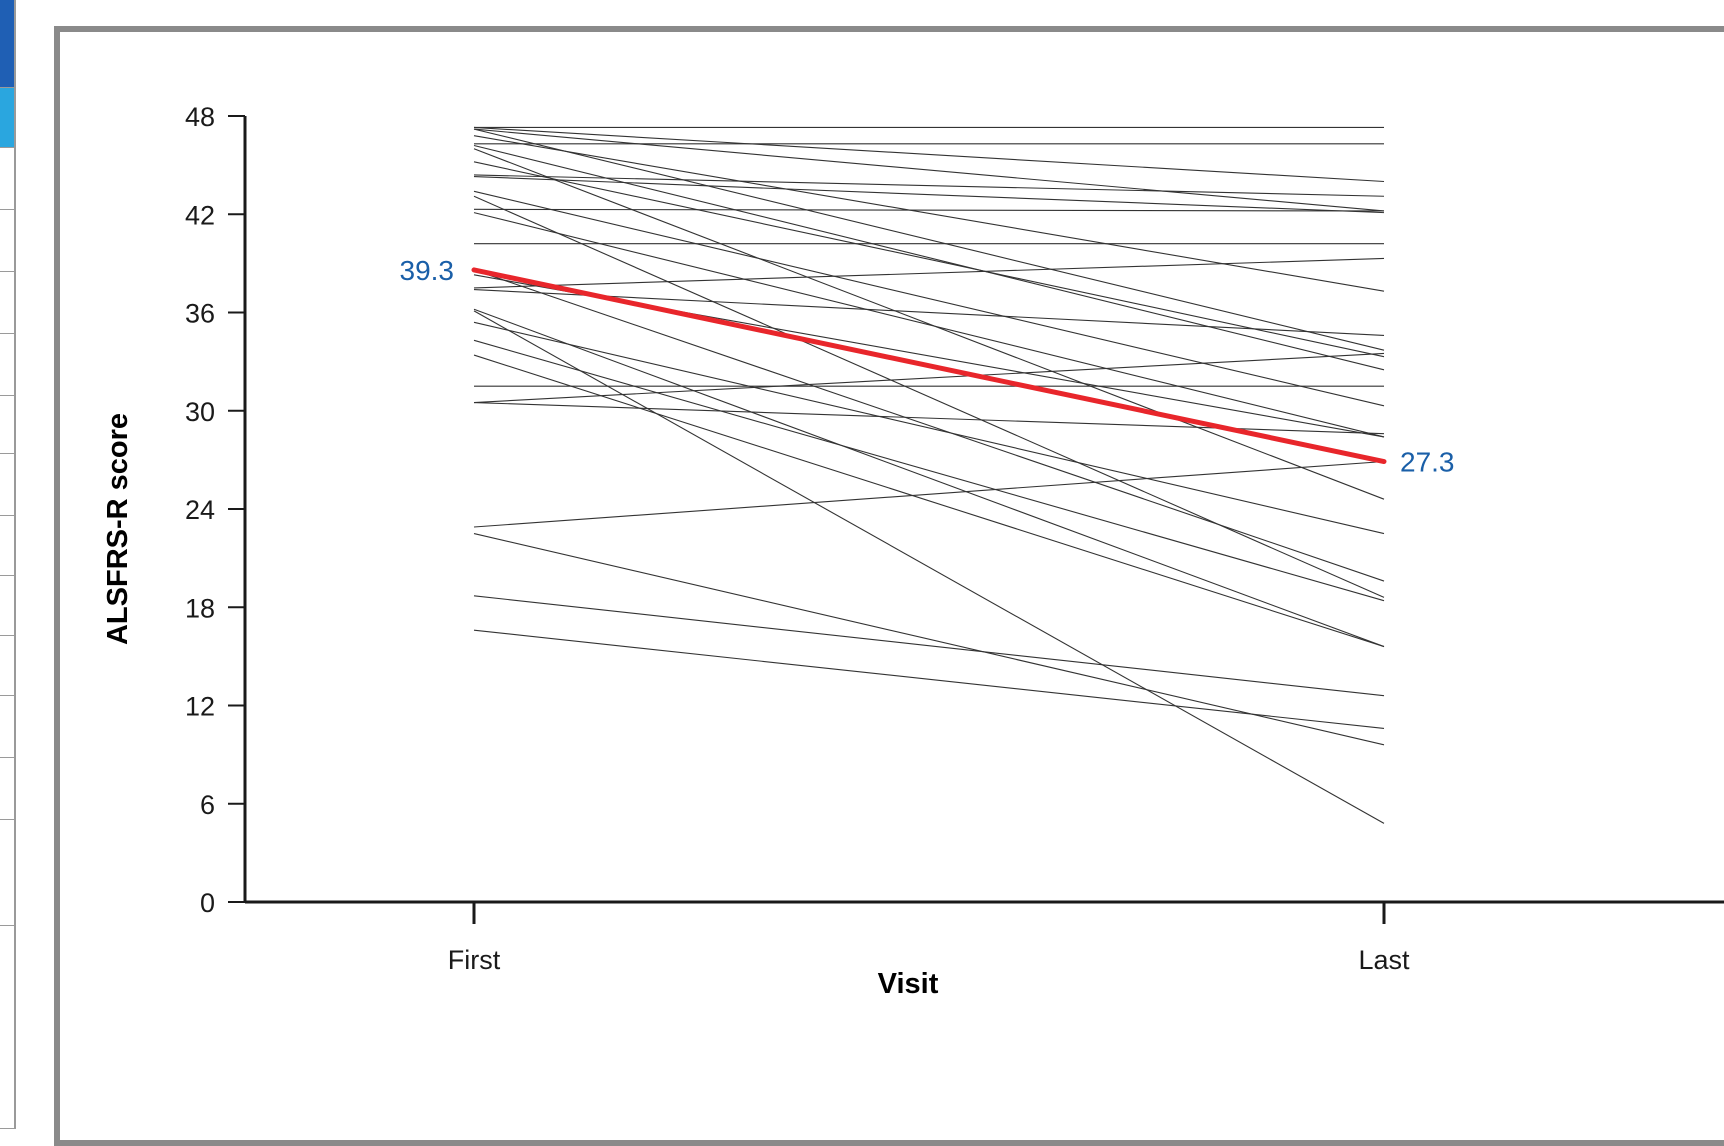 The width and height of the screenshot is (1724, 1146). Describe the element at coordinates (1427, 462) in the screenshot. I see `mean-value-label: 27.3` at that location.